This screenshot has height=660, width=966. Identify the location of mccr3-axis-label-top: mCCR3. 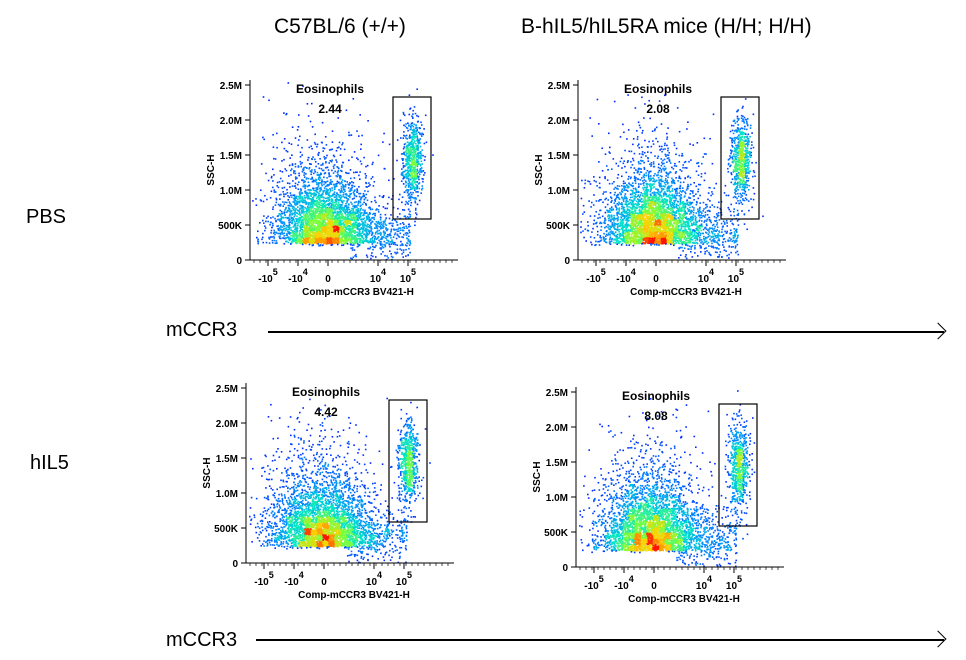
(202, 330).